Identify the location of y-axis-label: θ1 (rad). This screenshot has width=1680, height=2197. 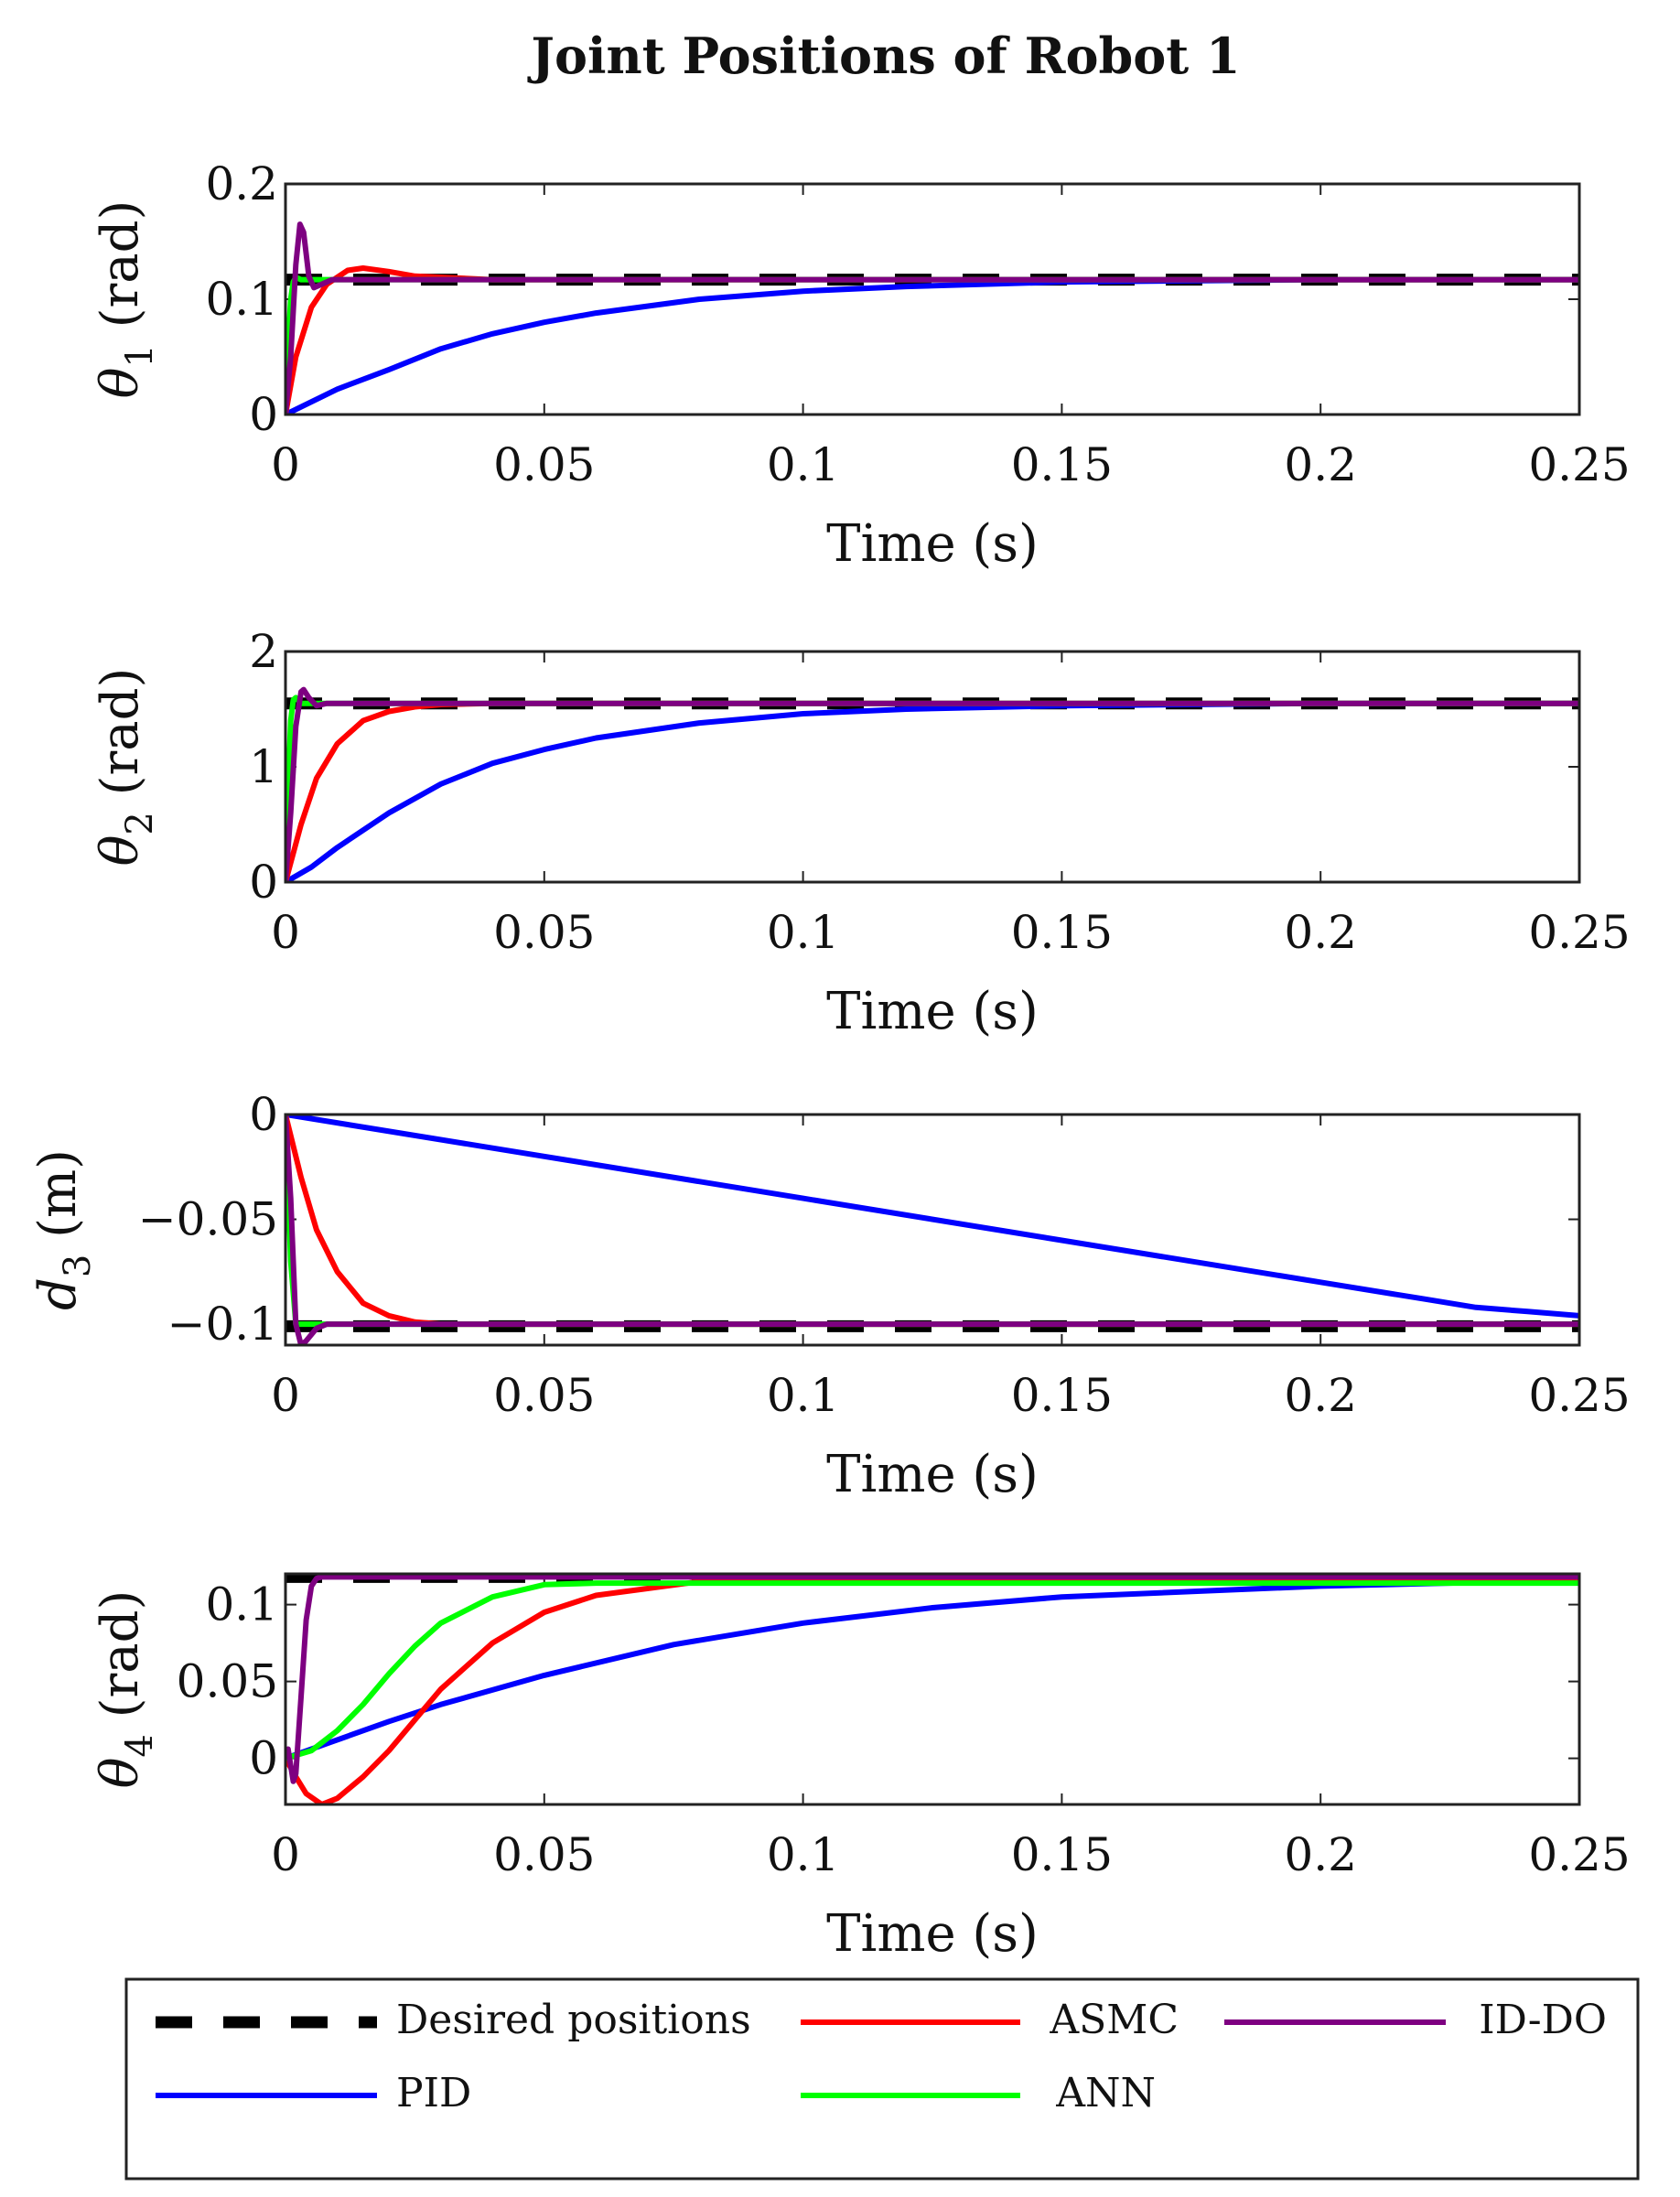
(126, 300).